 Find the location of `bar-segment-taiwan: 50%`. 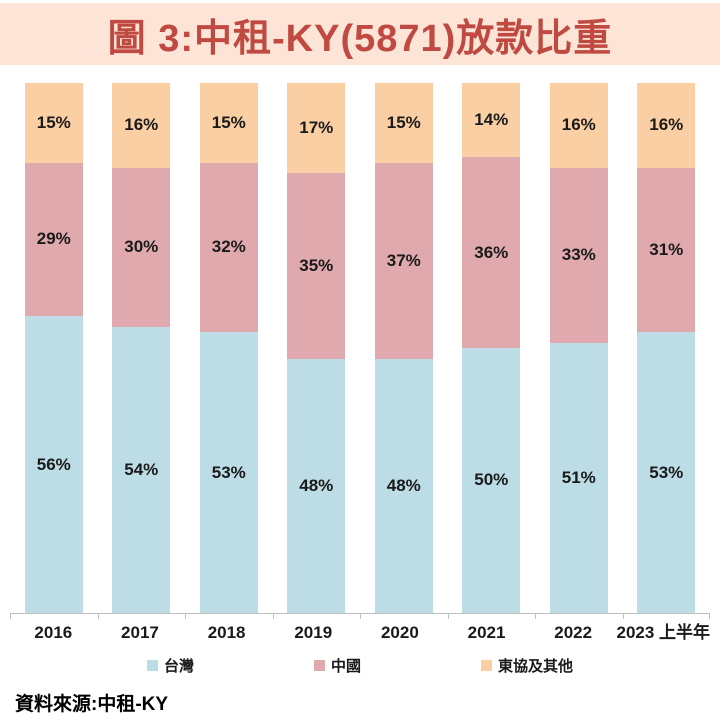

bar-segment-taiwan: 50% is located at coordinates (491, 480).